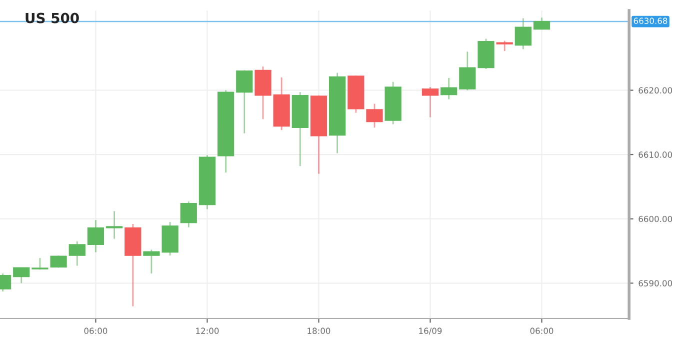  Describe the element at coordinates (655, 90) in the screenshot. I see `y-tick-label: 6620.00` at that location.